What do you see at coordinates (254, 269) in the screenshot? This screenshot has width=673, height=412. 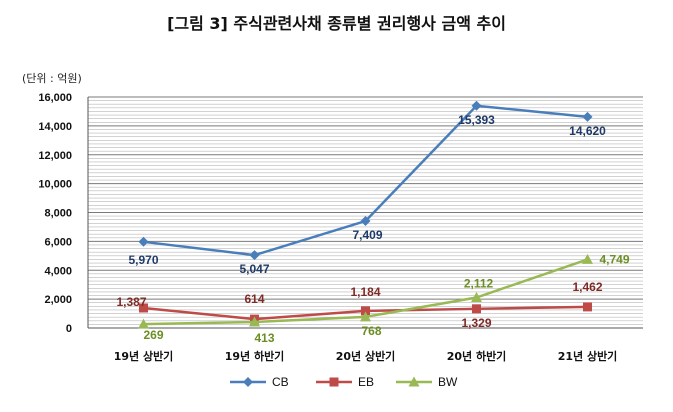 I see `data-label-cb: 5,047` at bounding box center [254, 269].